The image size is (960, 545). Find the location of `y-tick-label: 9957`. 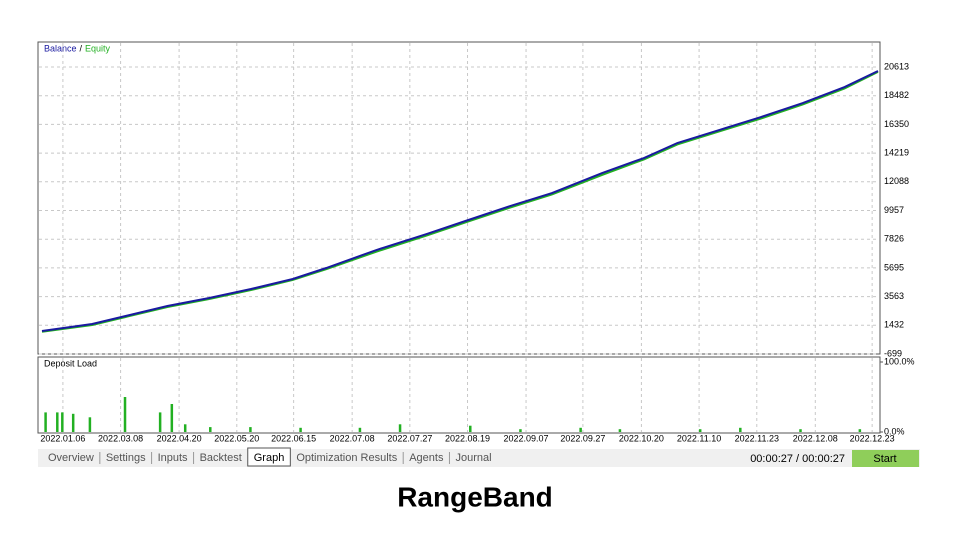

y-tick-label: 9957 is located at coordinates (894, 210).